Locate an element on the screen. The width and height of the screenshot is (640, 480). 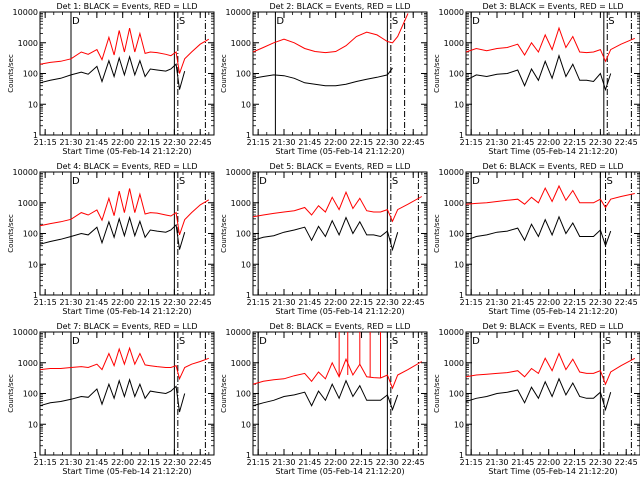
panel-title: Det 7: BLACK = Events, RED = LLD is located at coordinates (127, 326).